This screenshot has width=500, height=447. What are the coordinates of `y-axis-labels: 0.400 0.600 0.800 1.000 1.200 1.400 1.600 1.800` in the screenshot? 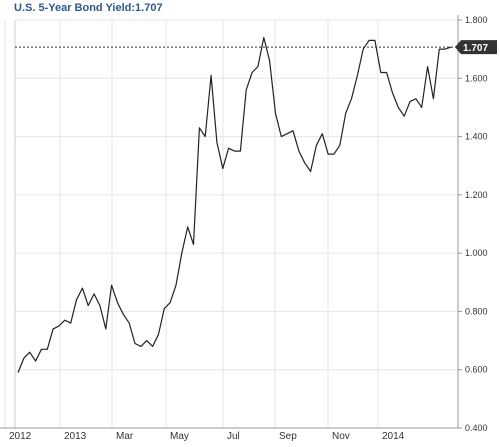 It's located at (476, 224).